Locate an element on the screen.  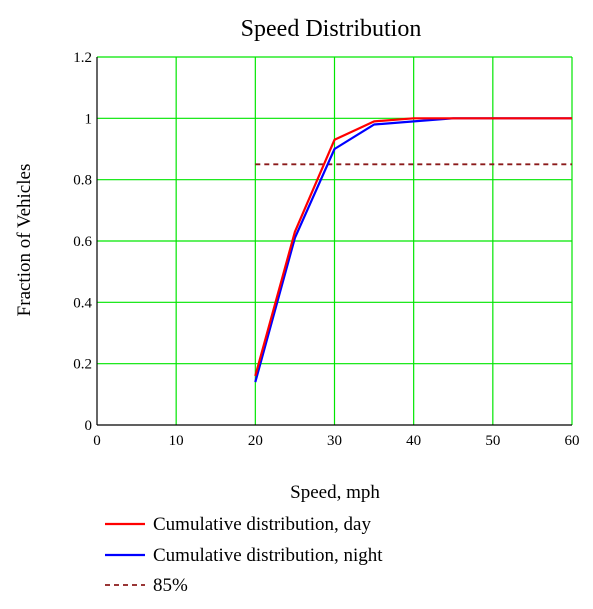
x-axis-label: Speed, mph is located at coordinates (335, 492).